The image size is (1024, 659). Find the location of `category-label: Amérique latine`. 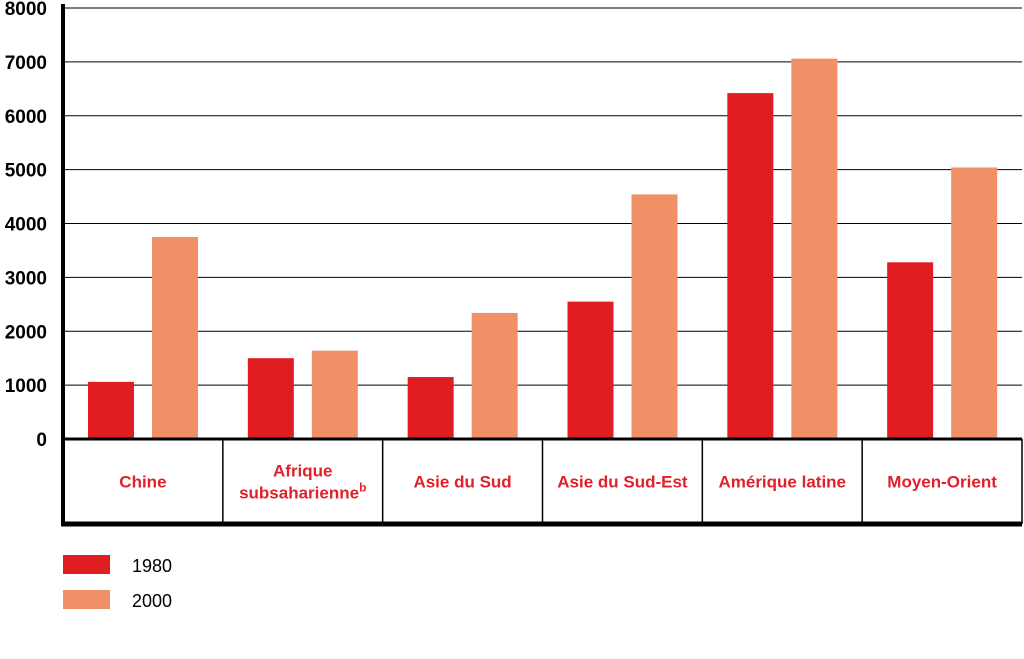

category-label: Amérique latine is located at coordinates (782, 482).